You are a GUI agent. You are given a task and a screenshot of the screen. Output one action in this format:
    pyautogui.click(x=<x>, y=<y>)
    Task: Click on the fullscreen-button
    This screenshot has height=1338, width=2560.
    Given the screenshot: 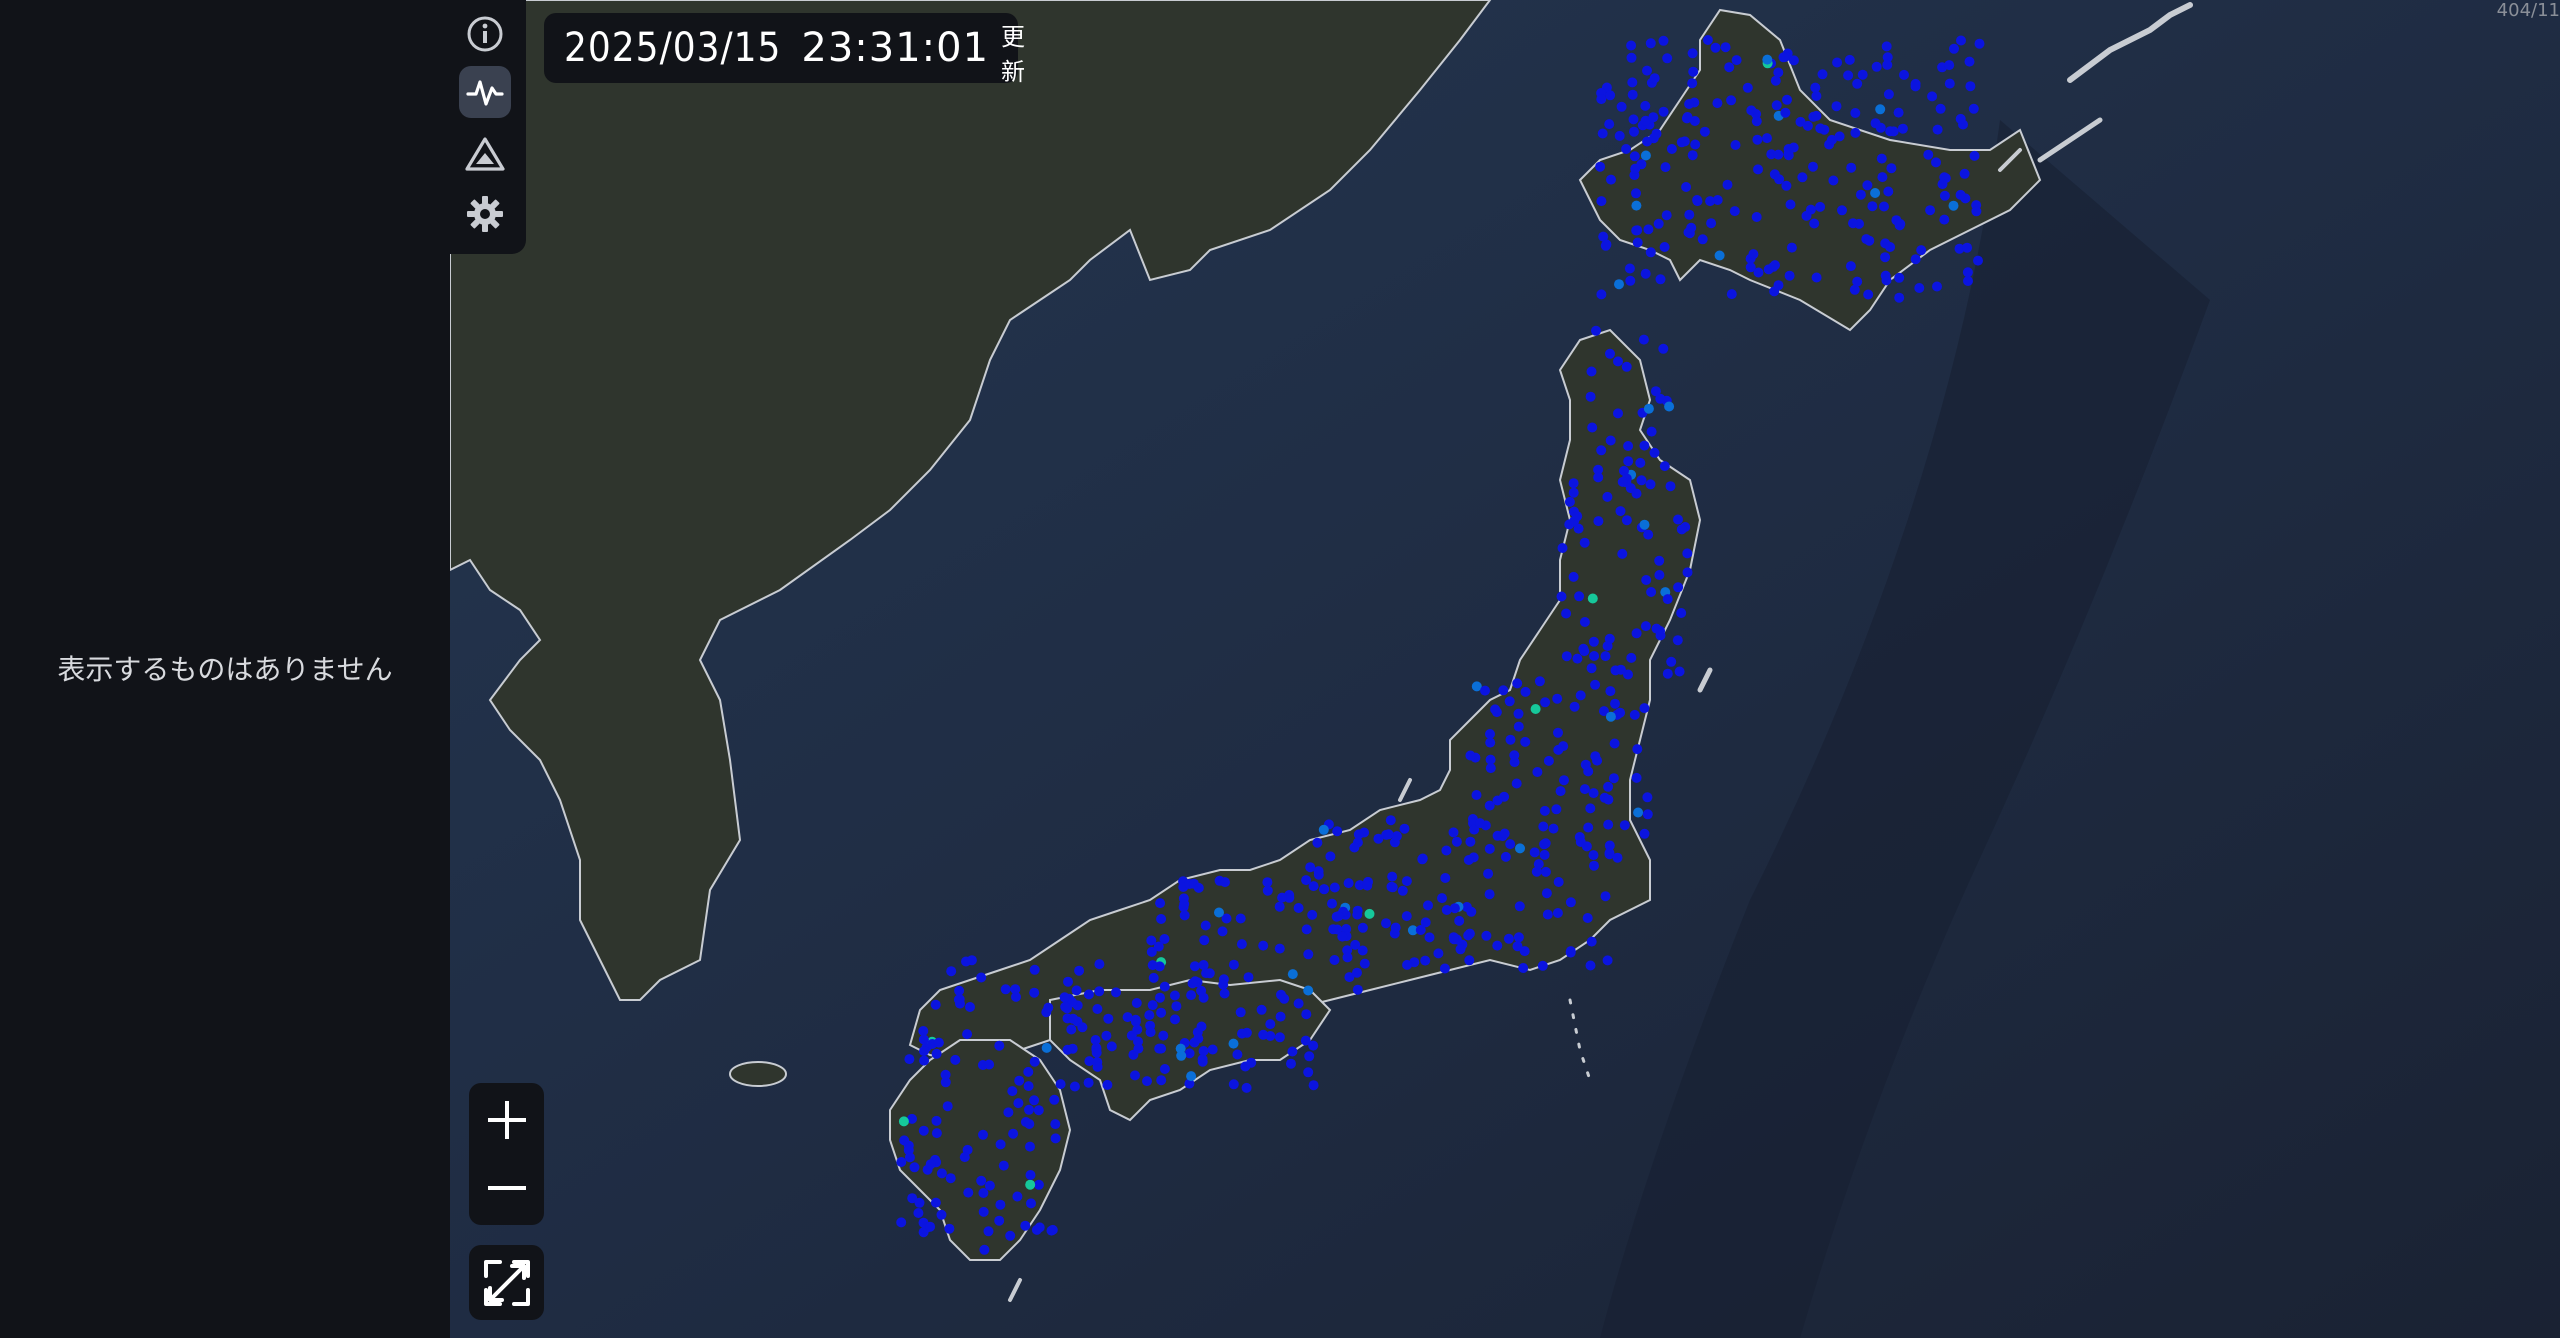 What is the action you would take?
    pyautogui.click(x=506, y=1282)
    